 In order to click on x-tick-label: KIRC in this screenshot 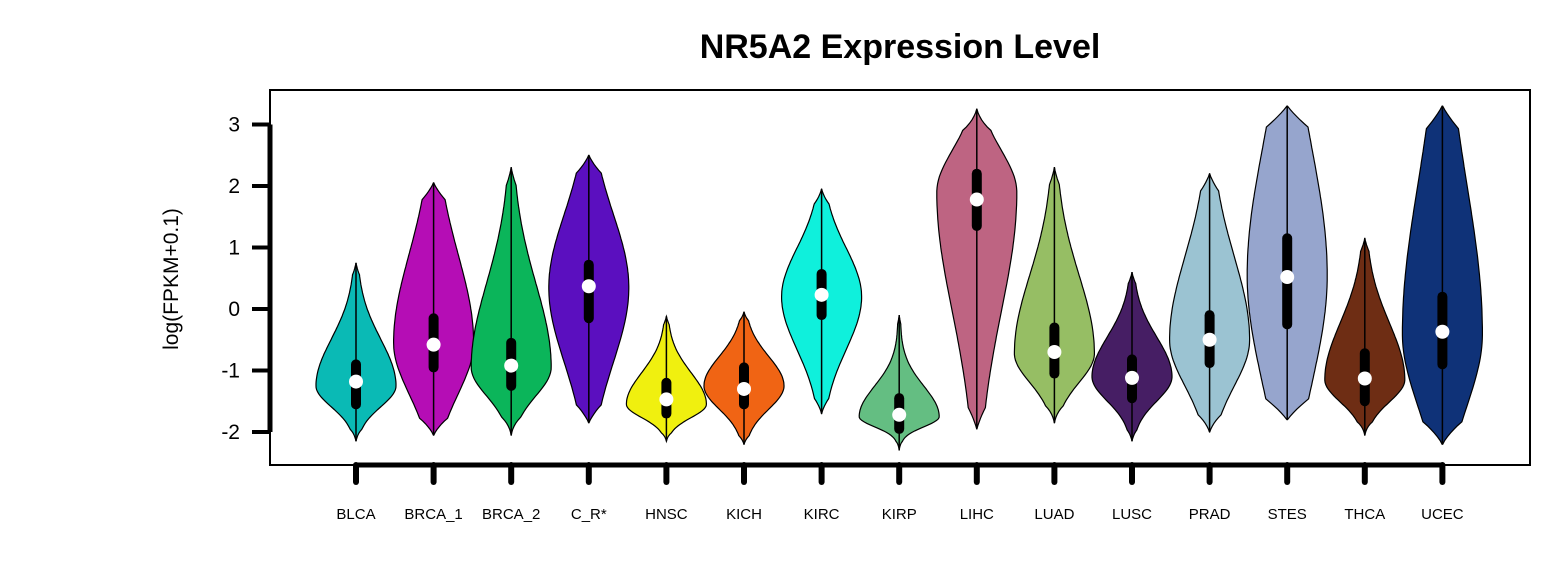, I will do `click(822, 514)`.